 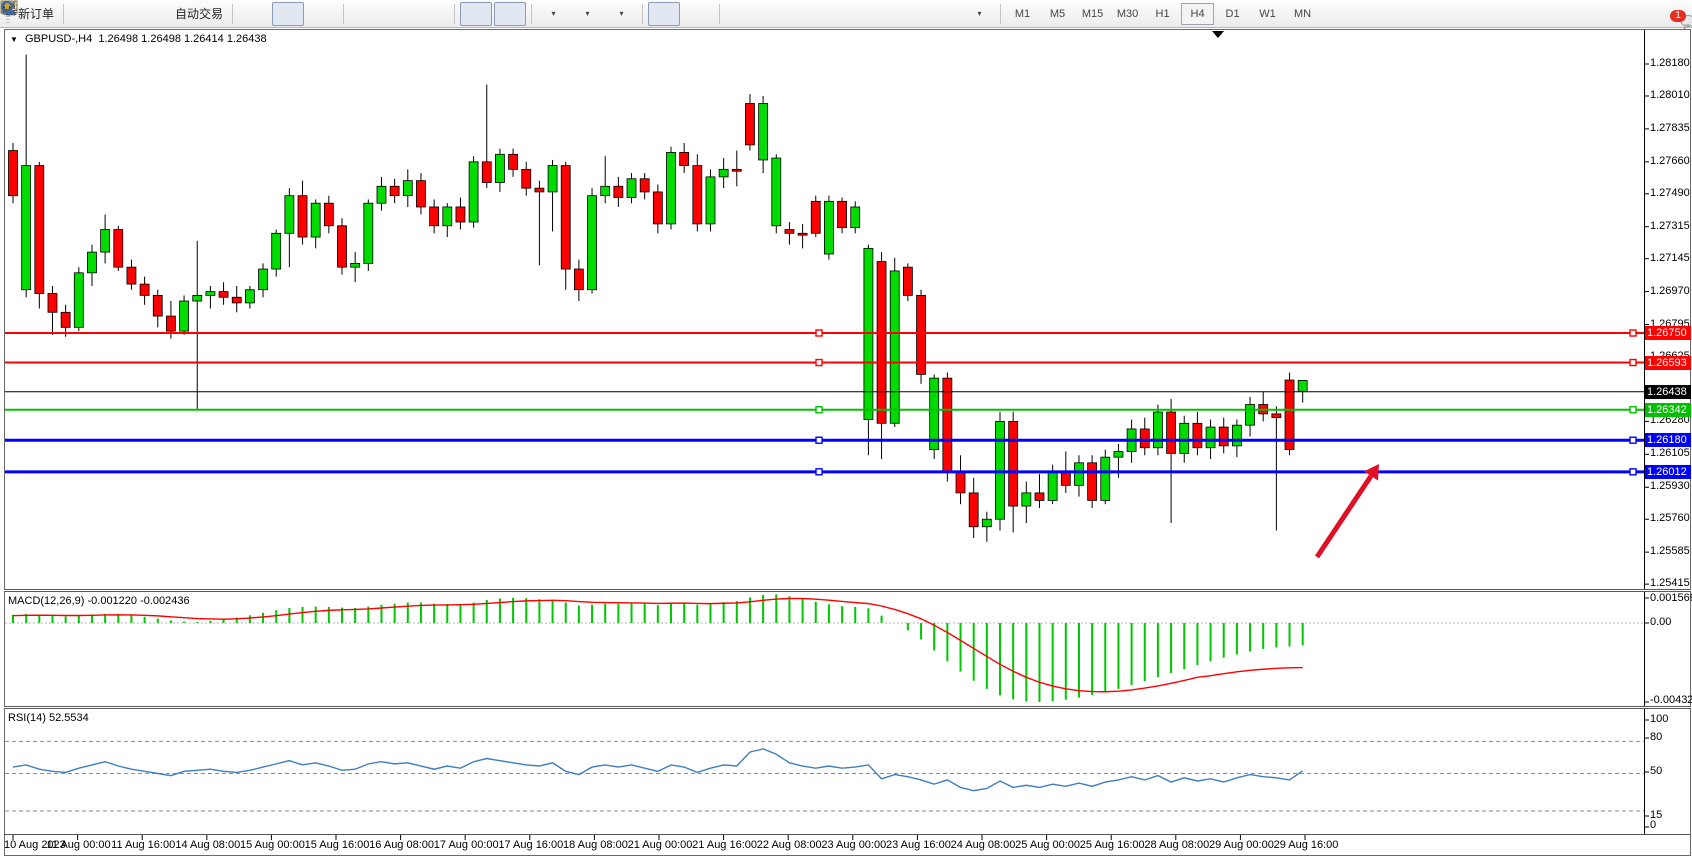 I want to click on time-axis-label: 17 Aug 16:00, so click(x=531, y=845).